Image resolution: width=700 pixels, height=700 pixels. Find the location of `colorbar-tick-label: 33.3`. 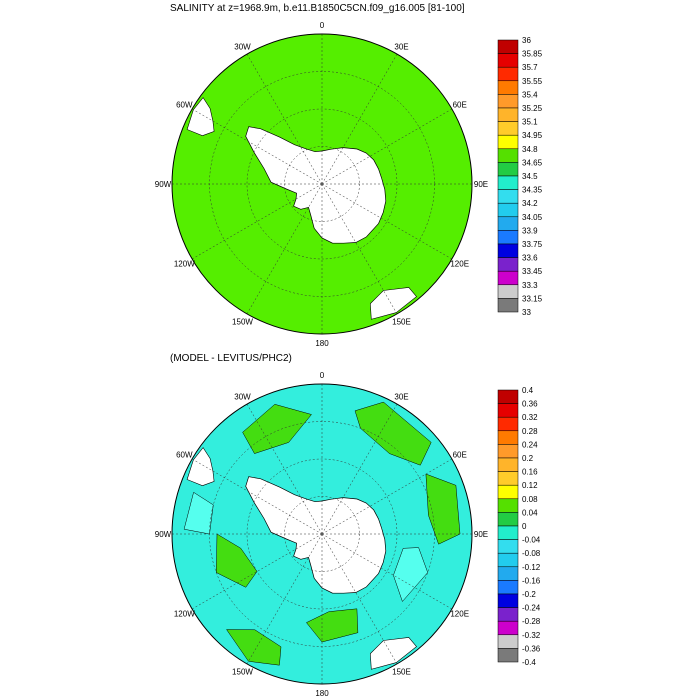

colorbar-tick-label: 33.3 is located at coordinates (530, 285).